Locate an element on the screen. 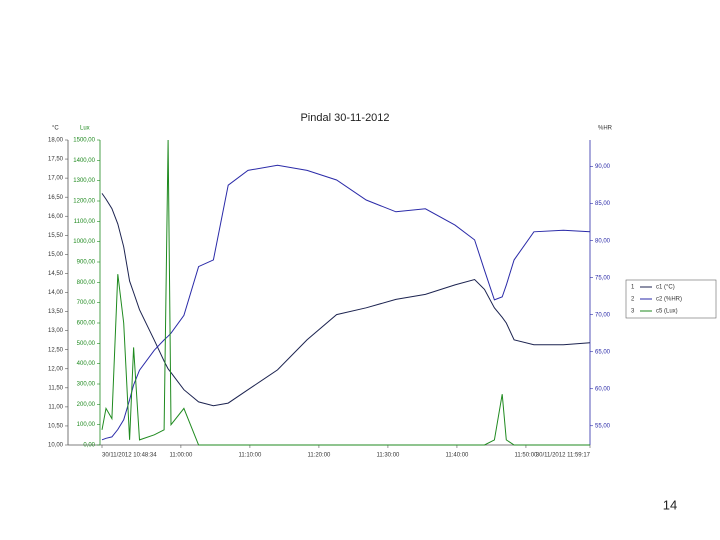  y-tick-label: 16,00 is located at coordinates (56, 217).